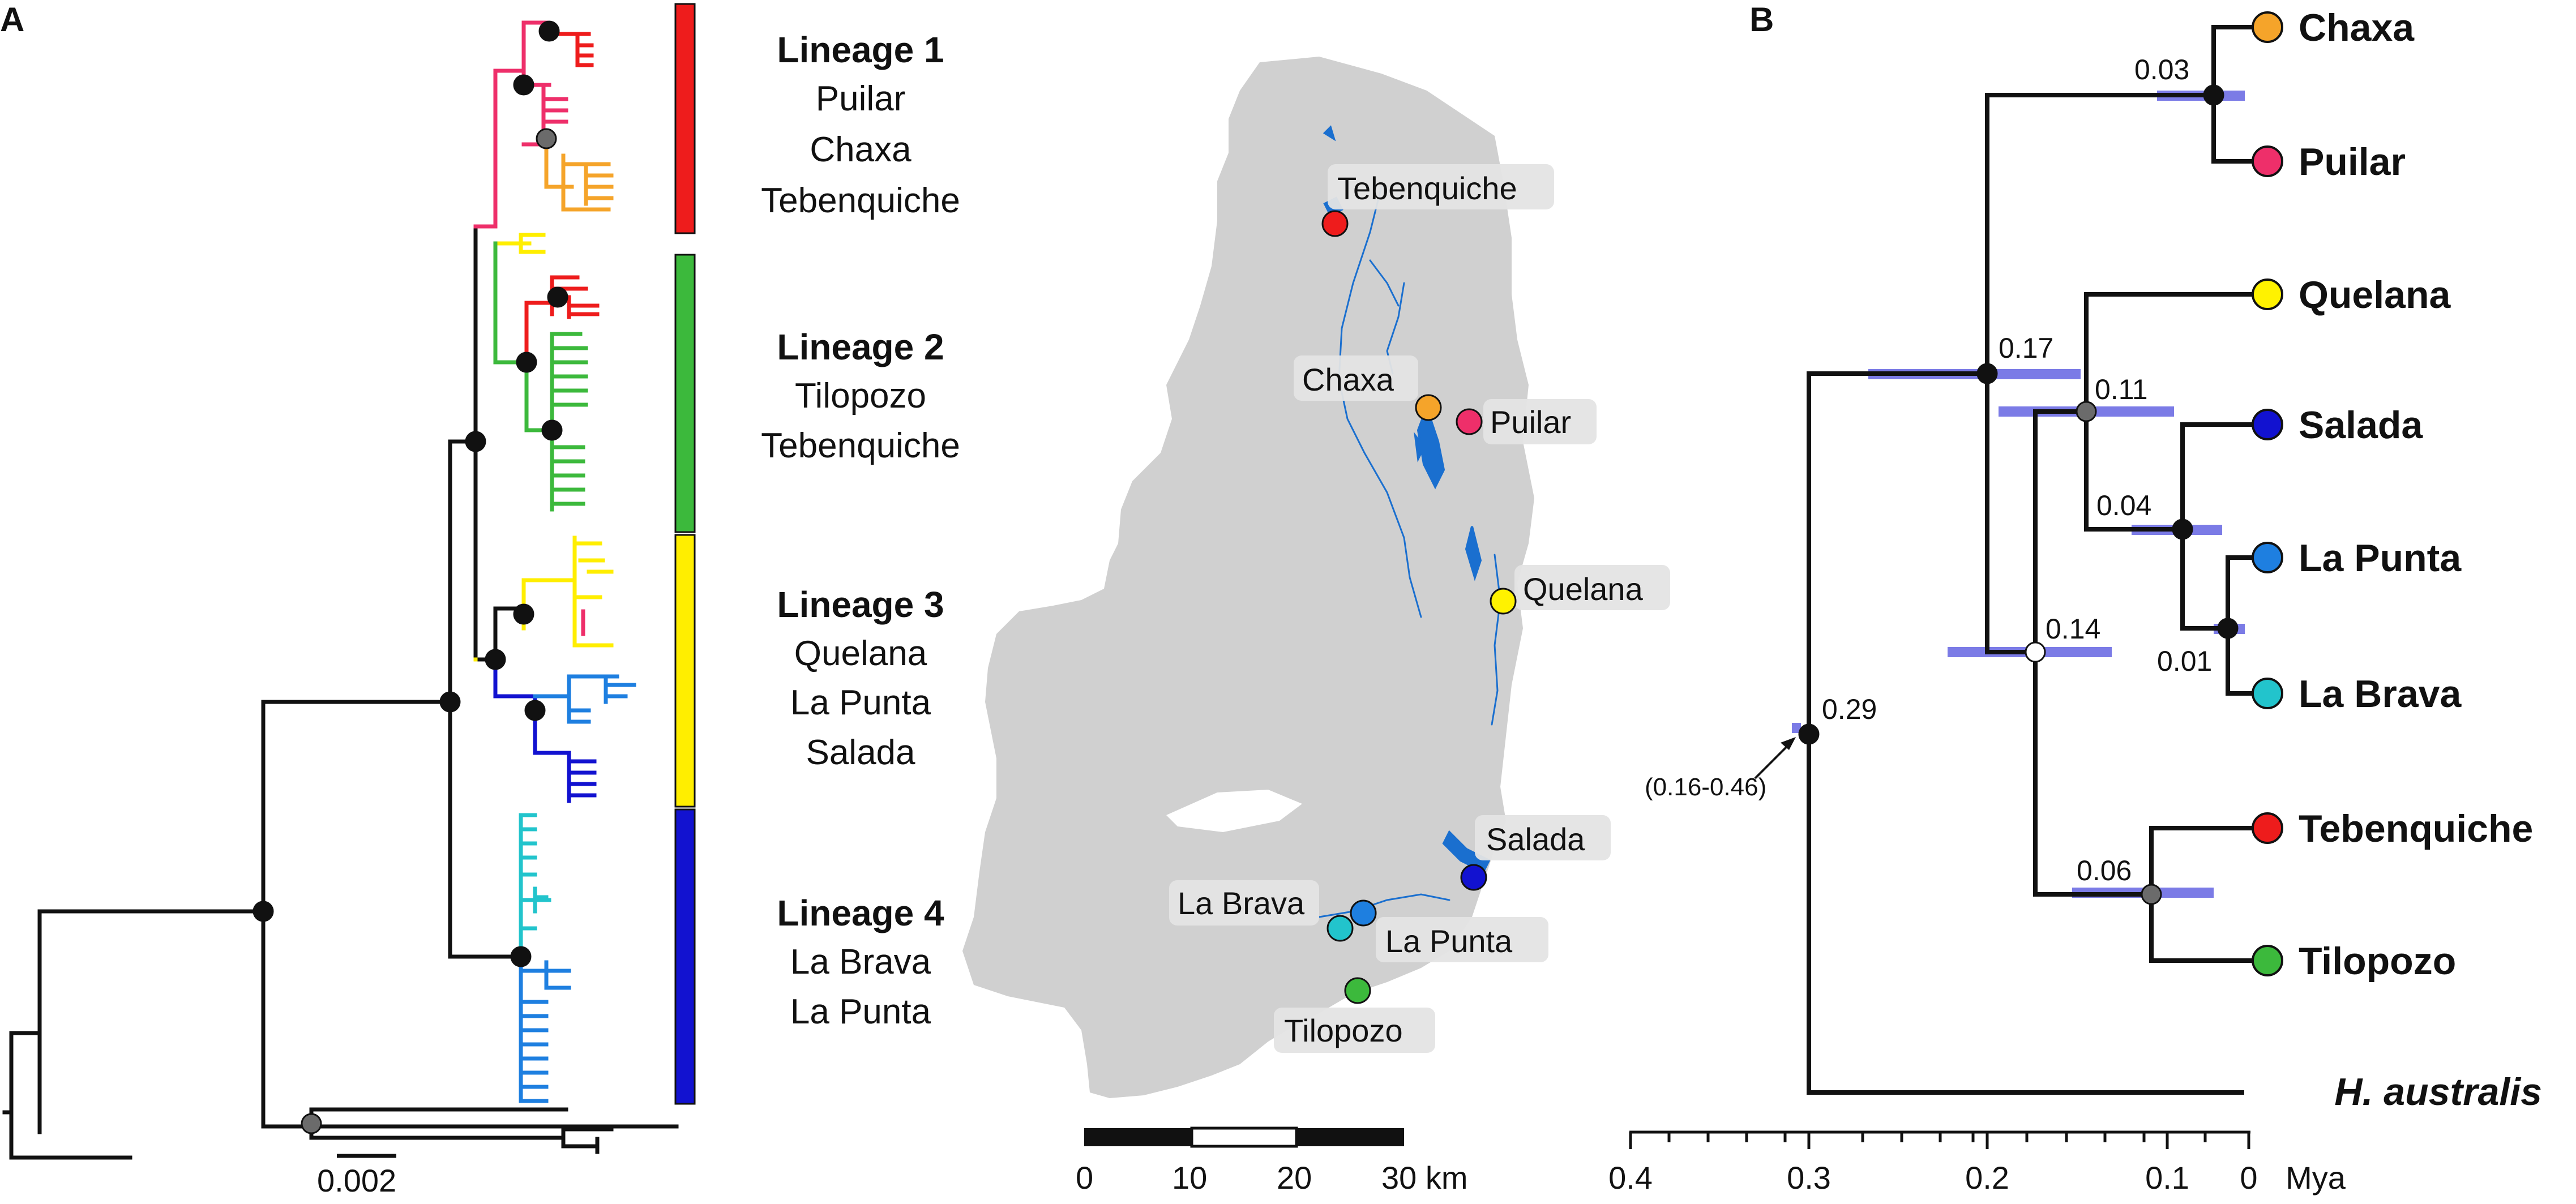  I want to click on map-scale-tick: 30 km, so click(1424, 1178).